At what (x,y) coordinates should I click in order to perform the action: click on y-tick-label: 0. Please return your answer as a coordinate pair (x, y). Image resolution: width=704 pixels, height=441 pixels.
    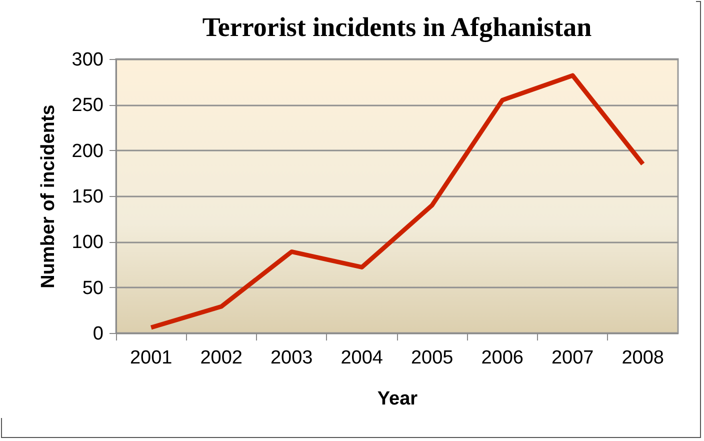
    Looking at the image, I should click on (98, 334).